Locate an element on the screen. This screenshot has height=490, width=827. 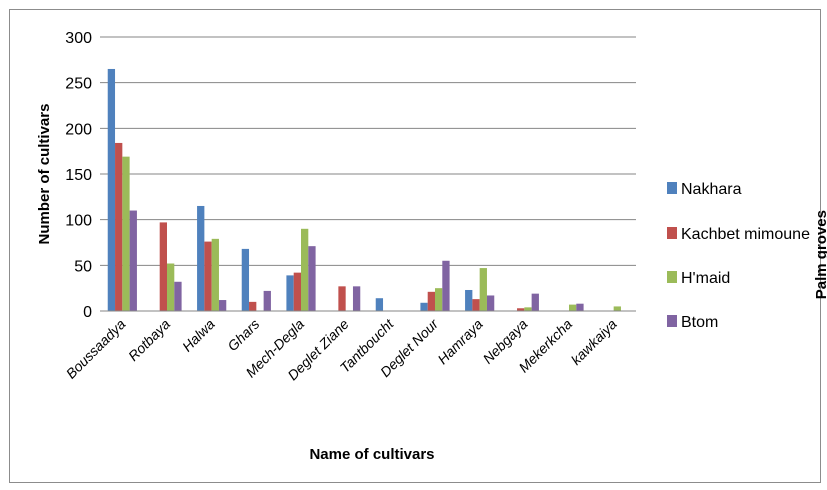
x-tick-label: Hamraya is located at coordinates (460, 342).